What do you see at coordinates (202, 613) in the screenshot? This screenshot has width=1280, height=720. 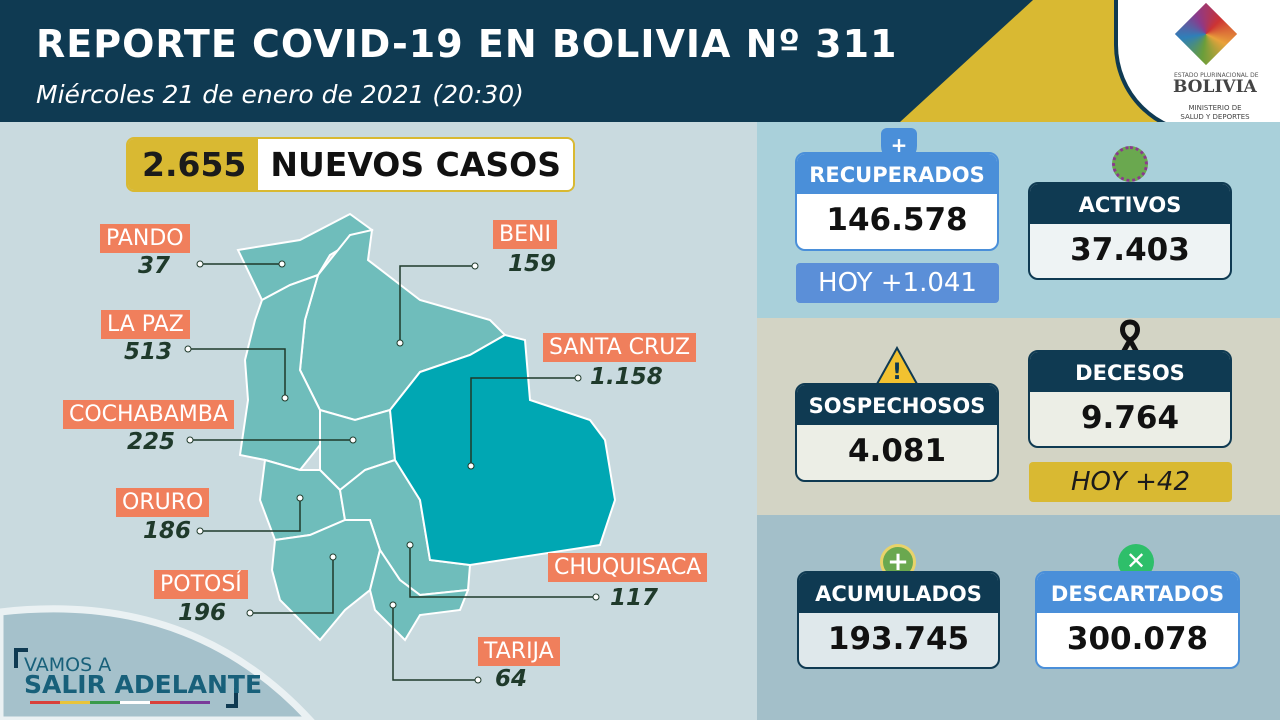 I see `dept-value-potosi: 196` at bounding box center [202, 613].